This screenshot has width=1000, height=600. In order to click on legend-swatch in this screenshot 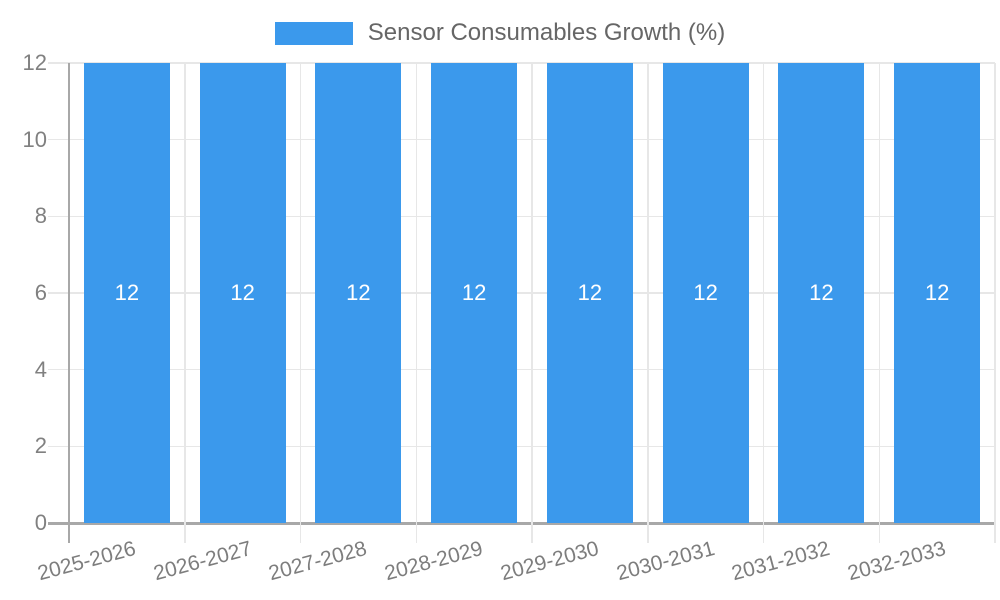, I will do `click(313, 33)`.